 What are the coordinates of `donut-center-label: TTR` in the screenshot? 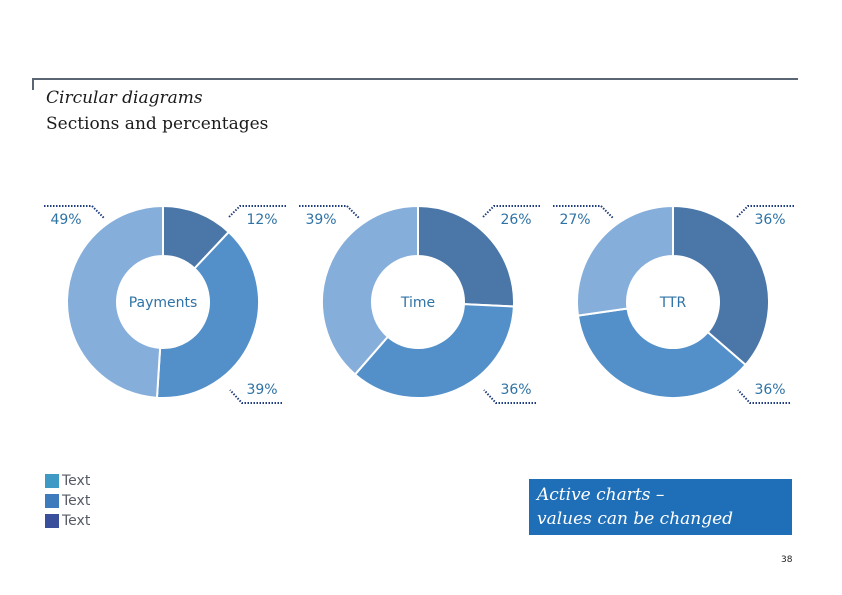 It's located at (673, 303).